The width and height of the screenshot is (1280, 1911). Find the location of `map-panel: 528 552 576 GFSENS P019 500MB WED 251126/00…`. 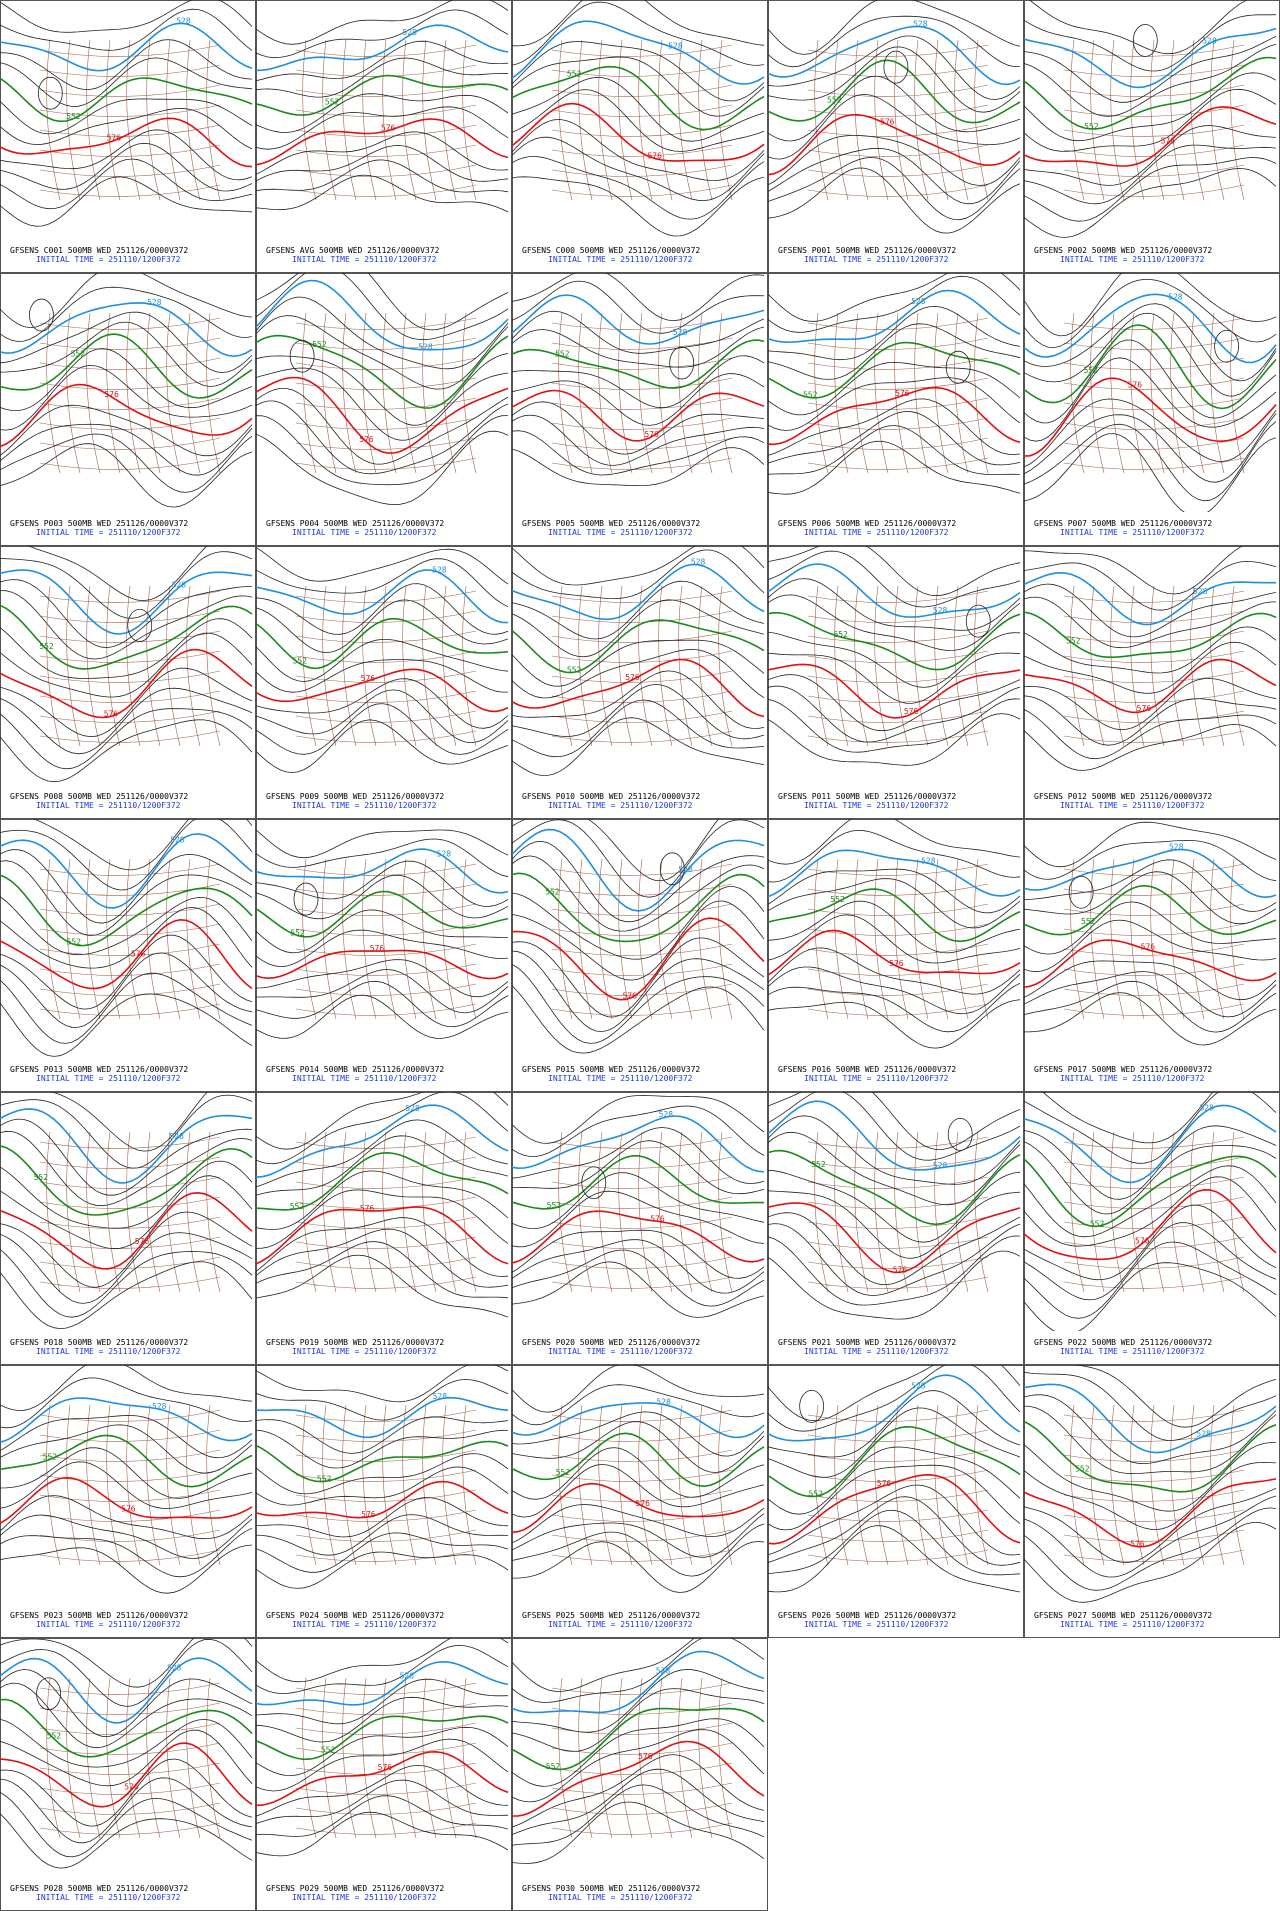

map-panel: 528 552 576 GFSENS P019 500MB WED 251126/00… is located at coordinates (384, 1228).